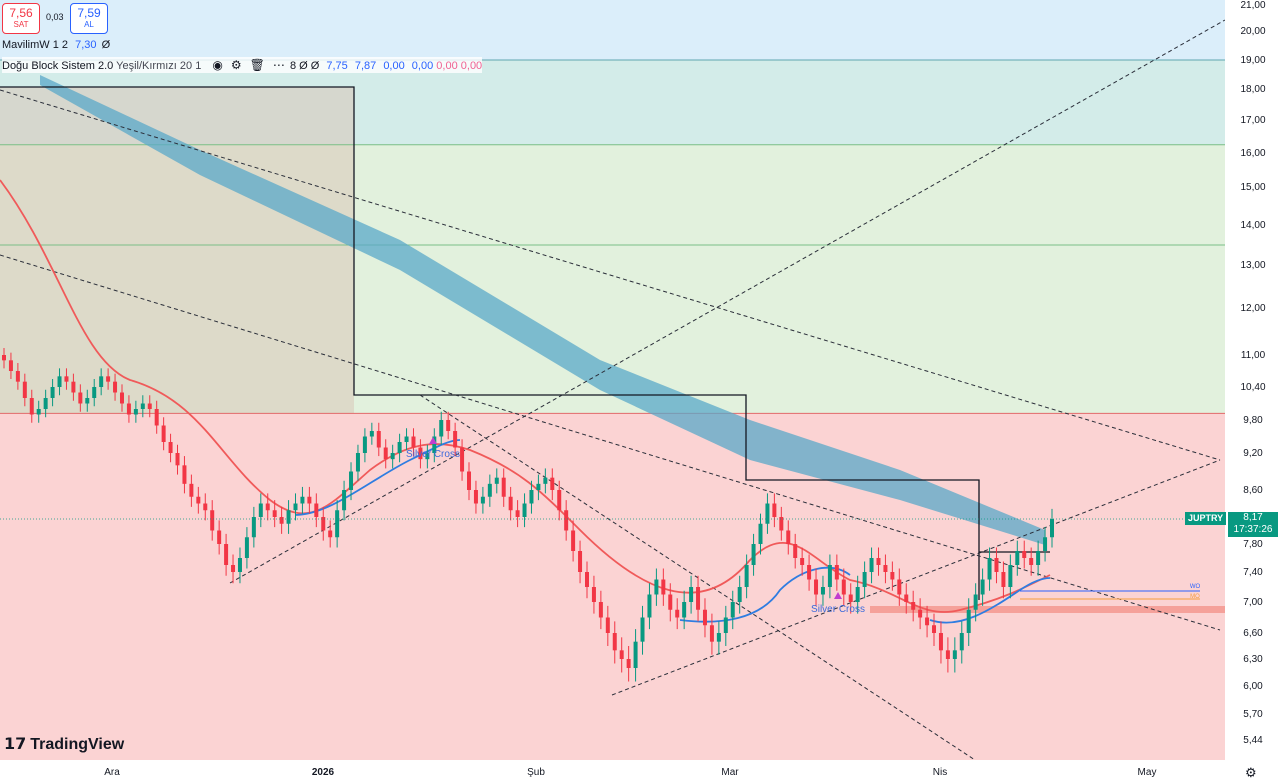  I want to click on time-axis: Ara 2026 Şub Mar Nis May, so click(640, 771).